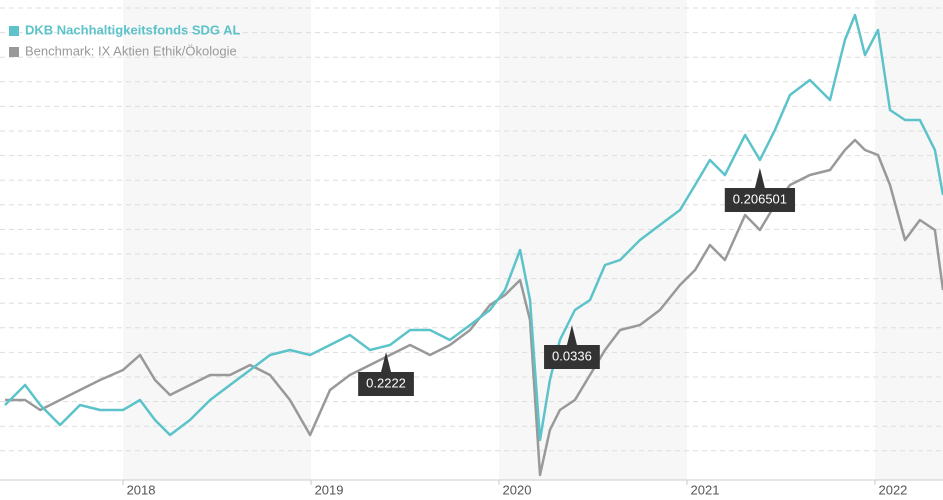 The width and height of the screenshot is (943, 500). I want to click on x-tick-label: 2022, so click(892, 489).